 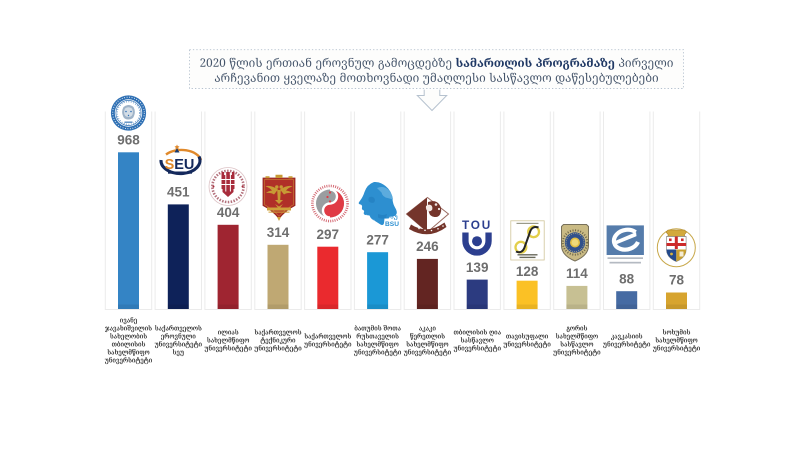 What do you see at coordinates (128, 140) in the screenshot?
I see `svg-text: 968` at bounding box center [128, 140].